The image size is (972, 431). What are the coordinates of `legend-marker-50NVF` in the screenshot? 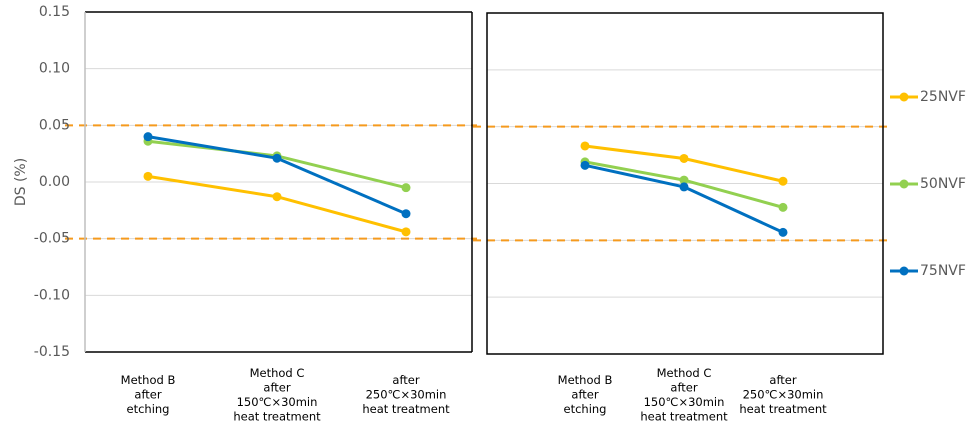 It's located at (904, 184).